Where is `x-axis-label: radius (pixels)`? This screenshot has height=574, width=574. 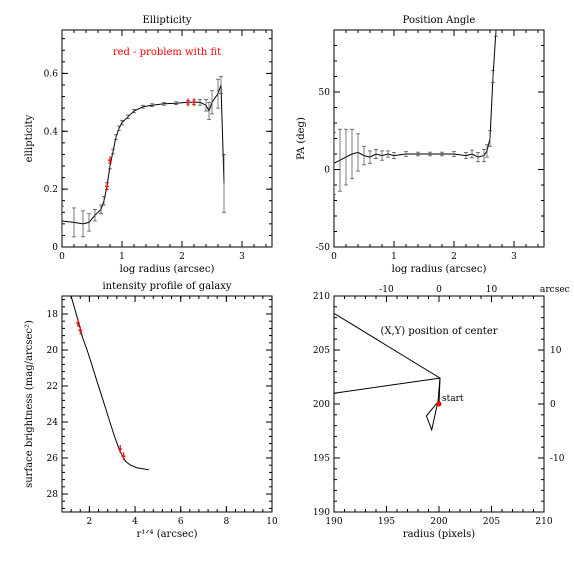
x-axis-label: radius (pixels) is located at coordinates (439, 534).